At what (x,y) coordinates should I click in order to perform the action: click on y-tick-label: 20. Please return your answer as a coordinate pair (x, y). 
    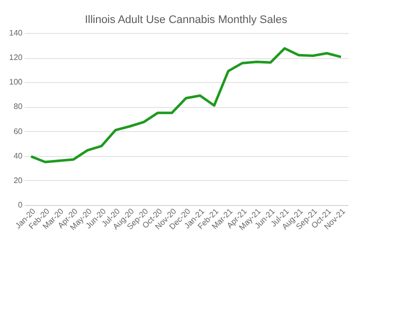
    Looking at the image, I should click on (19, 180).